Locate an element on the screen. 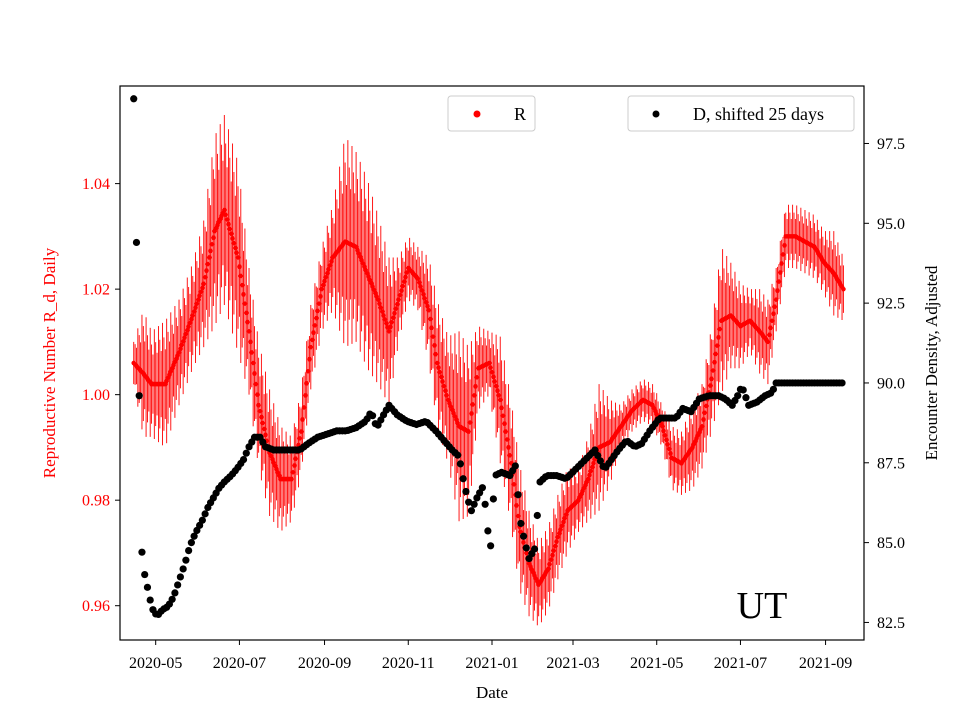  legend-d-marker is located at coordinates (656, 114).